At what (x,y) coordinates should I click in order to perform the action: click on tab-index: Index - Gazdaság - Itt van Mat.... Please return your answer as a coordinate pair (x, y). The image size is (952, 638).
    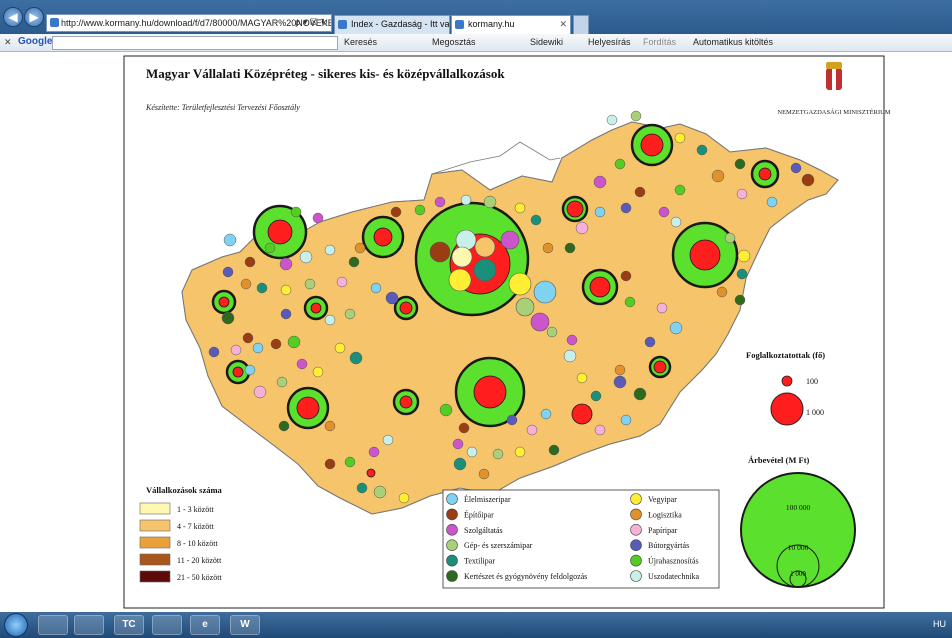
    Looking at the image, I should click on (392, 24).